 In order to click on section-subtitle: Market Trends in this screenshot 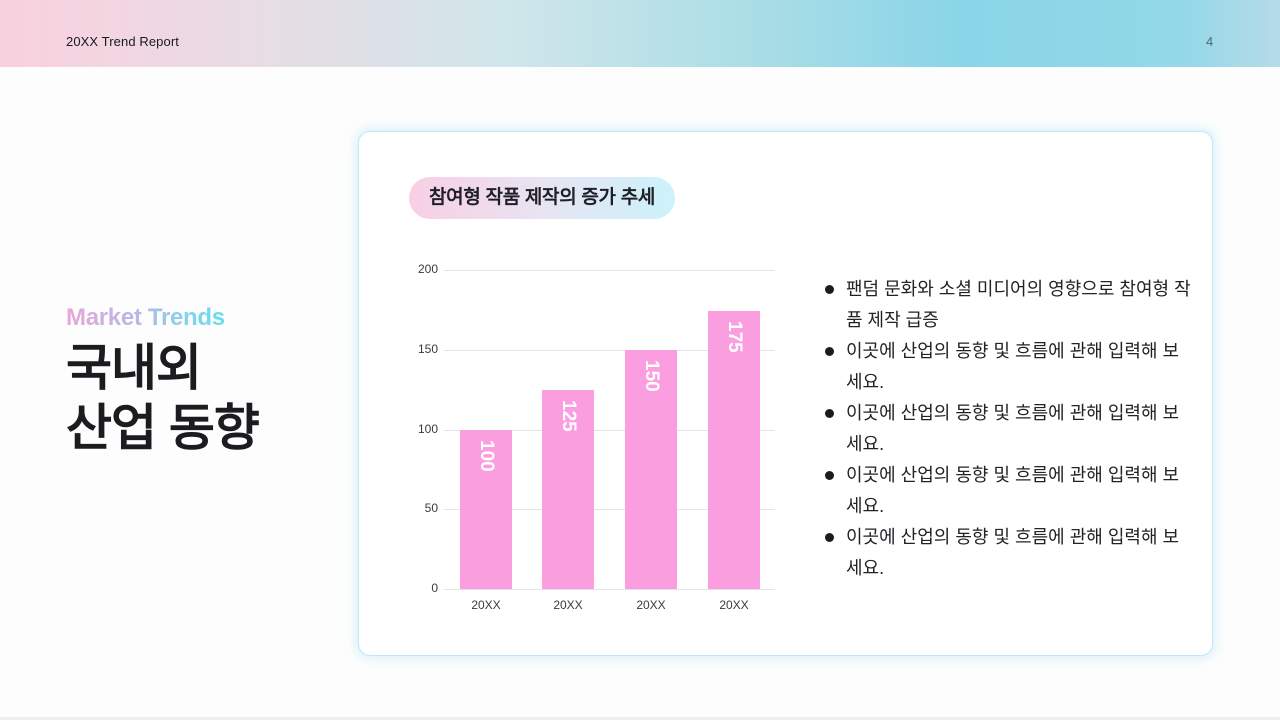, I will do `click(145, 317)`.